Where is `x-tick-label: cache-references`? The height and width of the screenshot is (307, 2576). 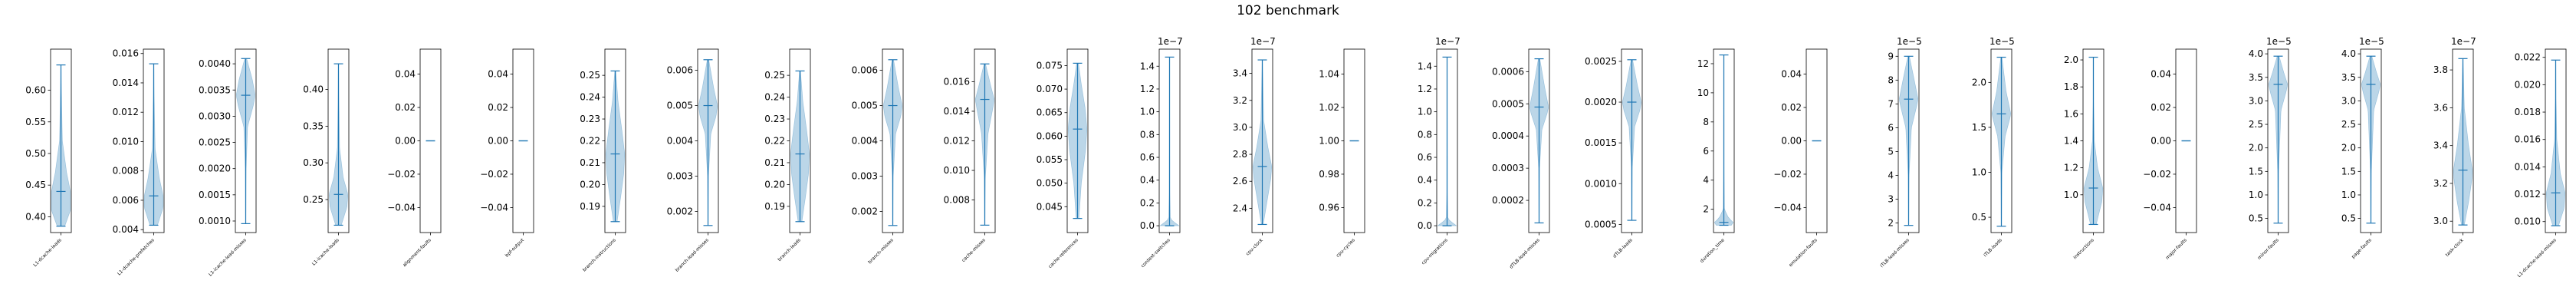
x-tick-label: cache-references is located at coordinates (1063, 253).